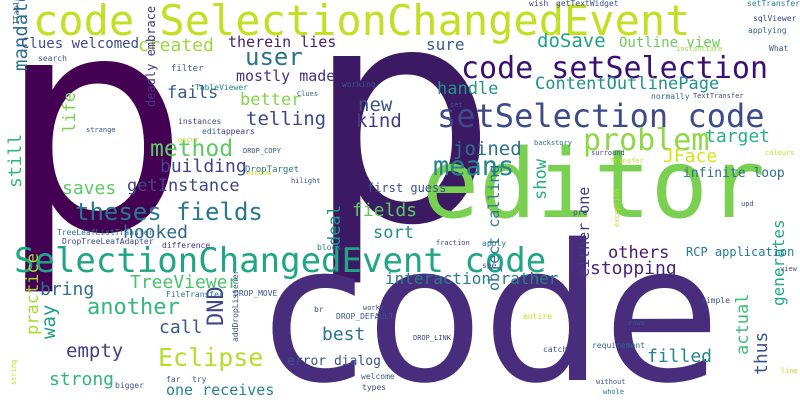  Describe the element at coordinates (747, 204) in the screenshot. I see `word-upd: upd` at that location.